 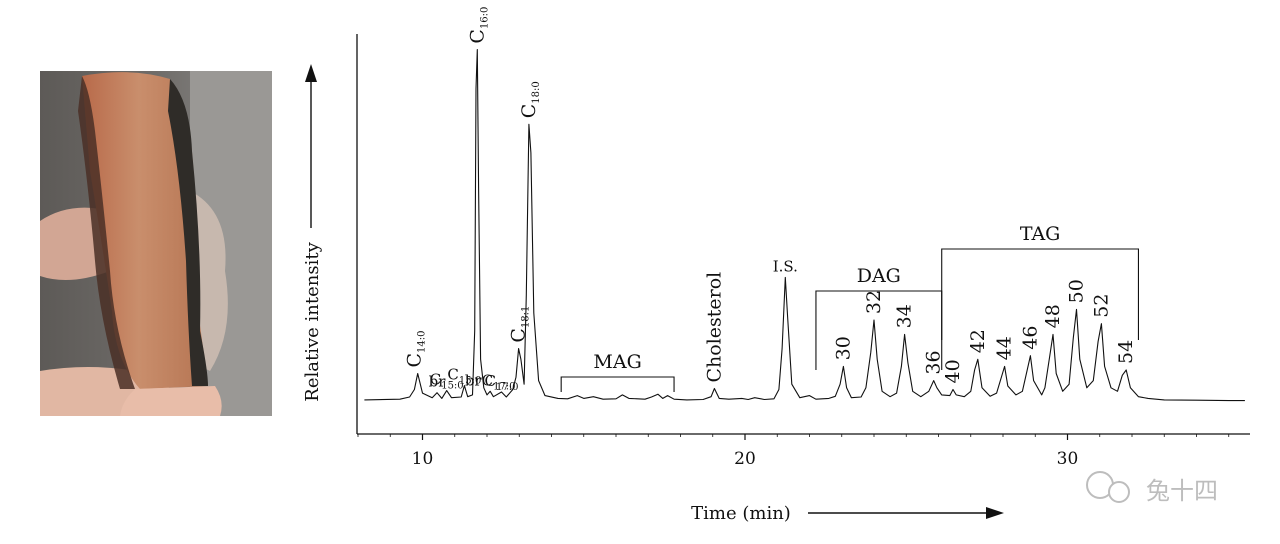 I want to click on x-axis-title: Time (min), so click(x=847, y=513).